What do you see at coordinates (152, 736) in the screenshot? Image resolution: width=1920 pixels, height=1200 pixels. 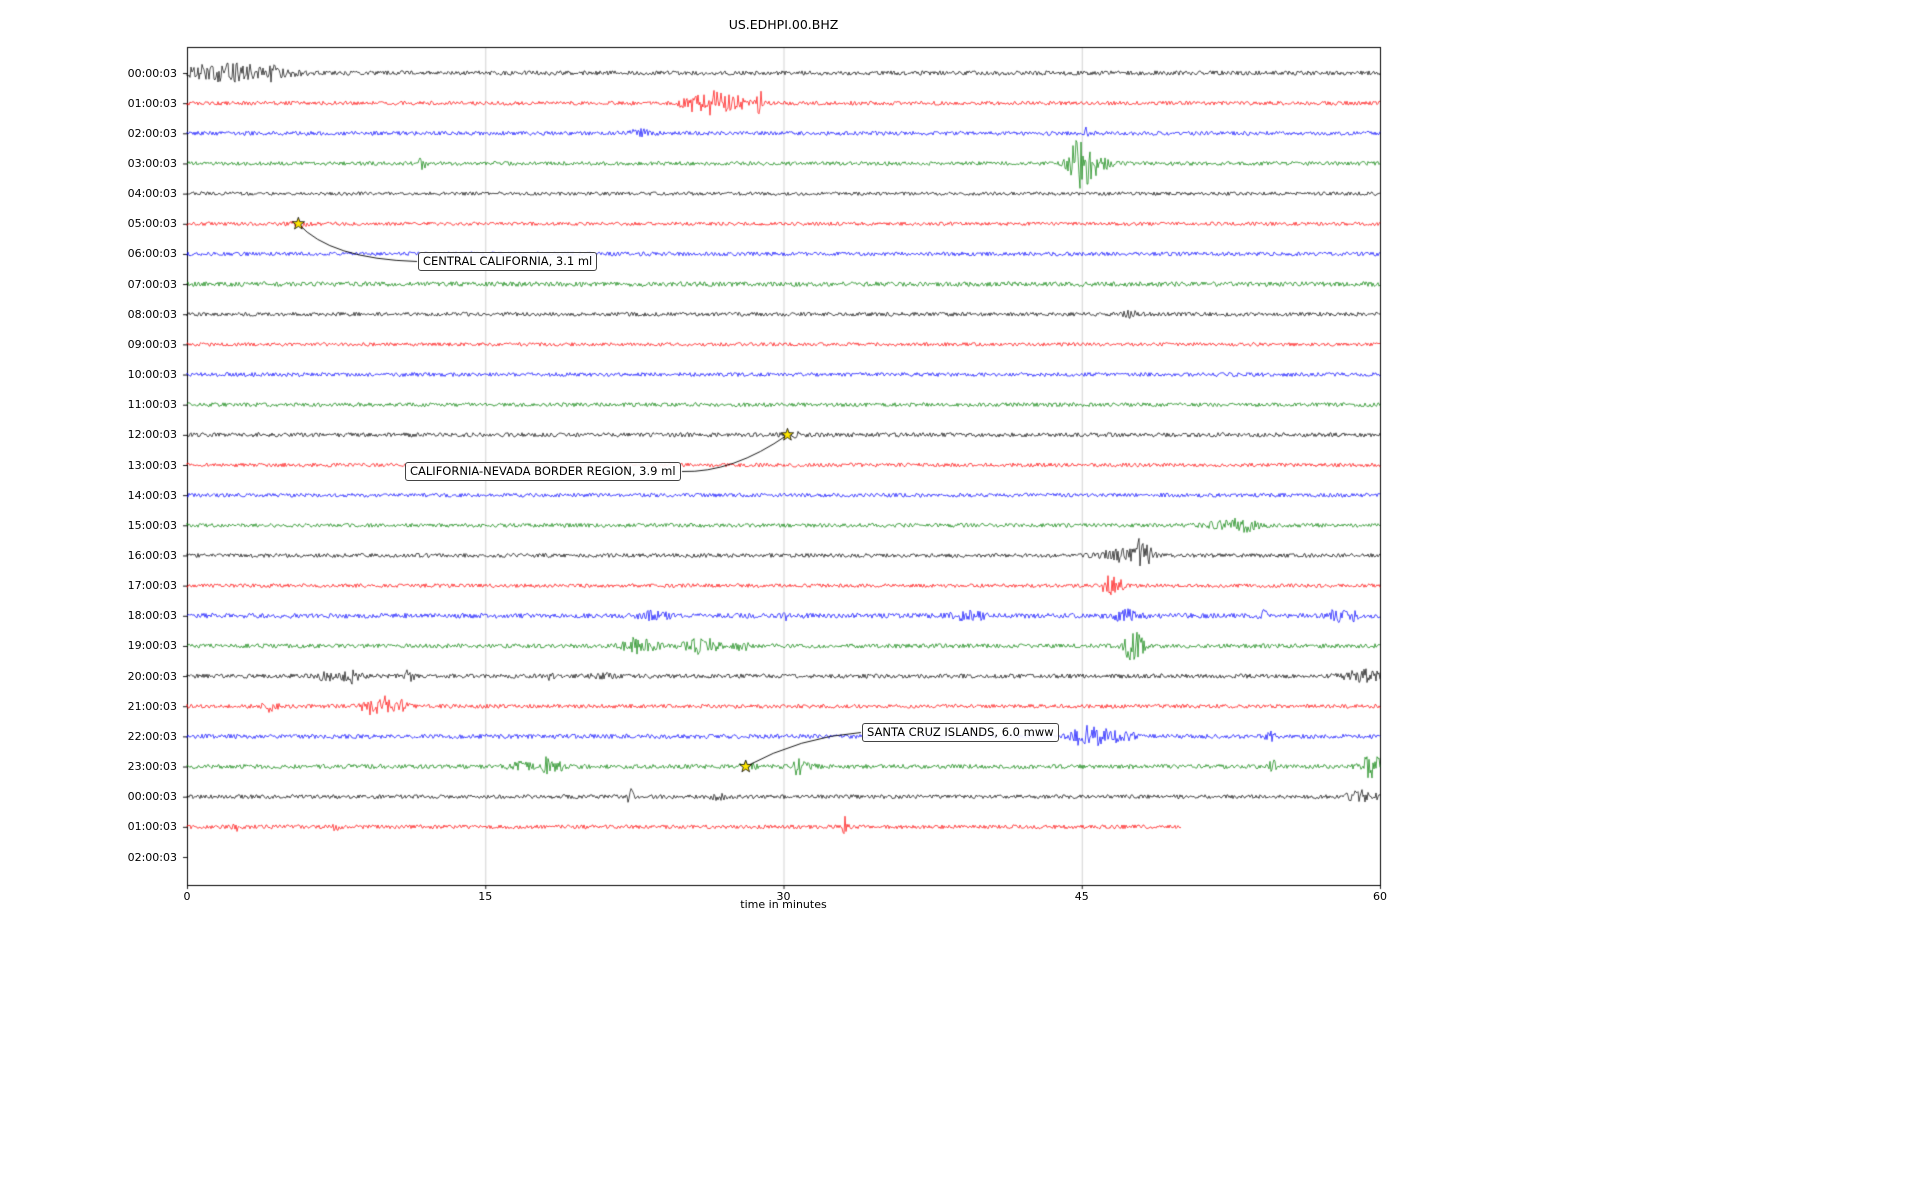 I see `y-tick-label: 22:00:03` at bounding box center [152, 736].